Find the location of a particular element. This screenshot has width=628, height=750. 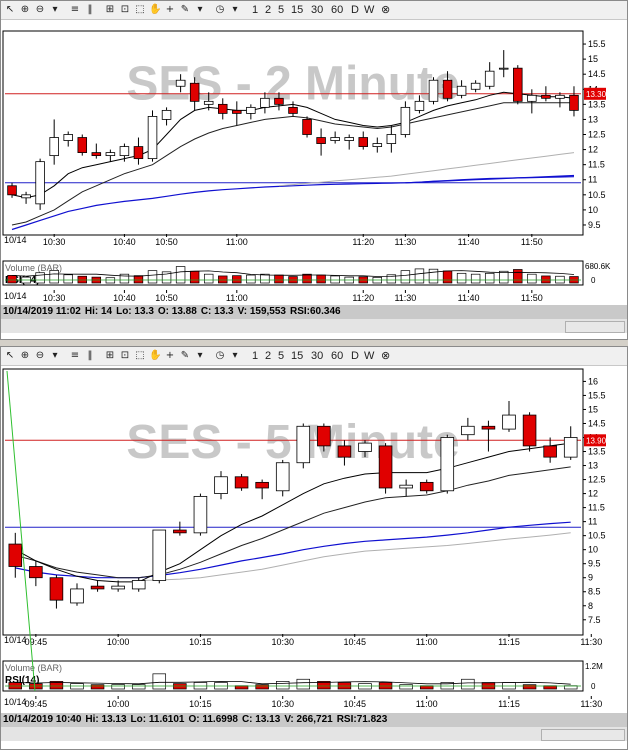

volume-zero-label: 0 is located at coordinates (593, 280).